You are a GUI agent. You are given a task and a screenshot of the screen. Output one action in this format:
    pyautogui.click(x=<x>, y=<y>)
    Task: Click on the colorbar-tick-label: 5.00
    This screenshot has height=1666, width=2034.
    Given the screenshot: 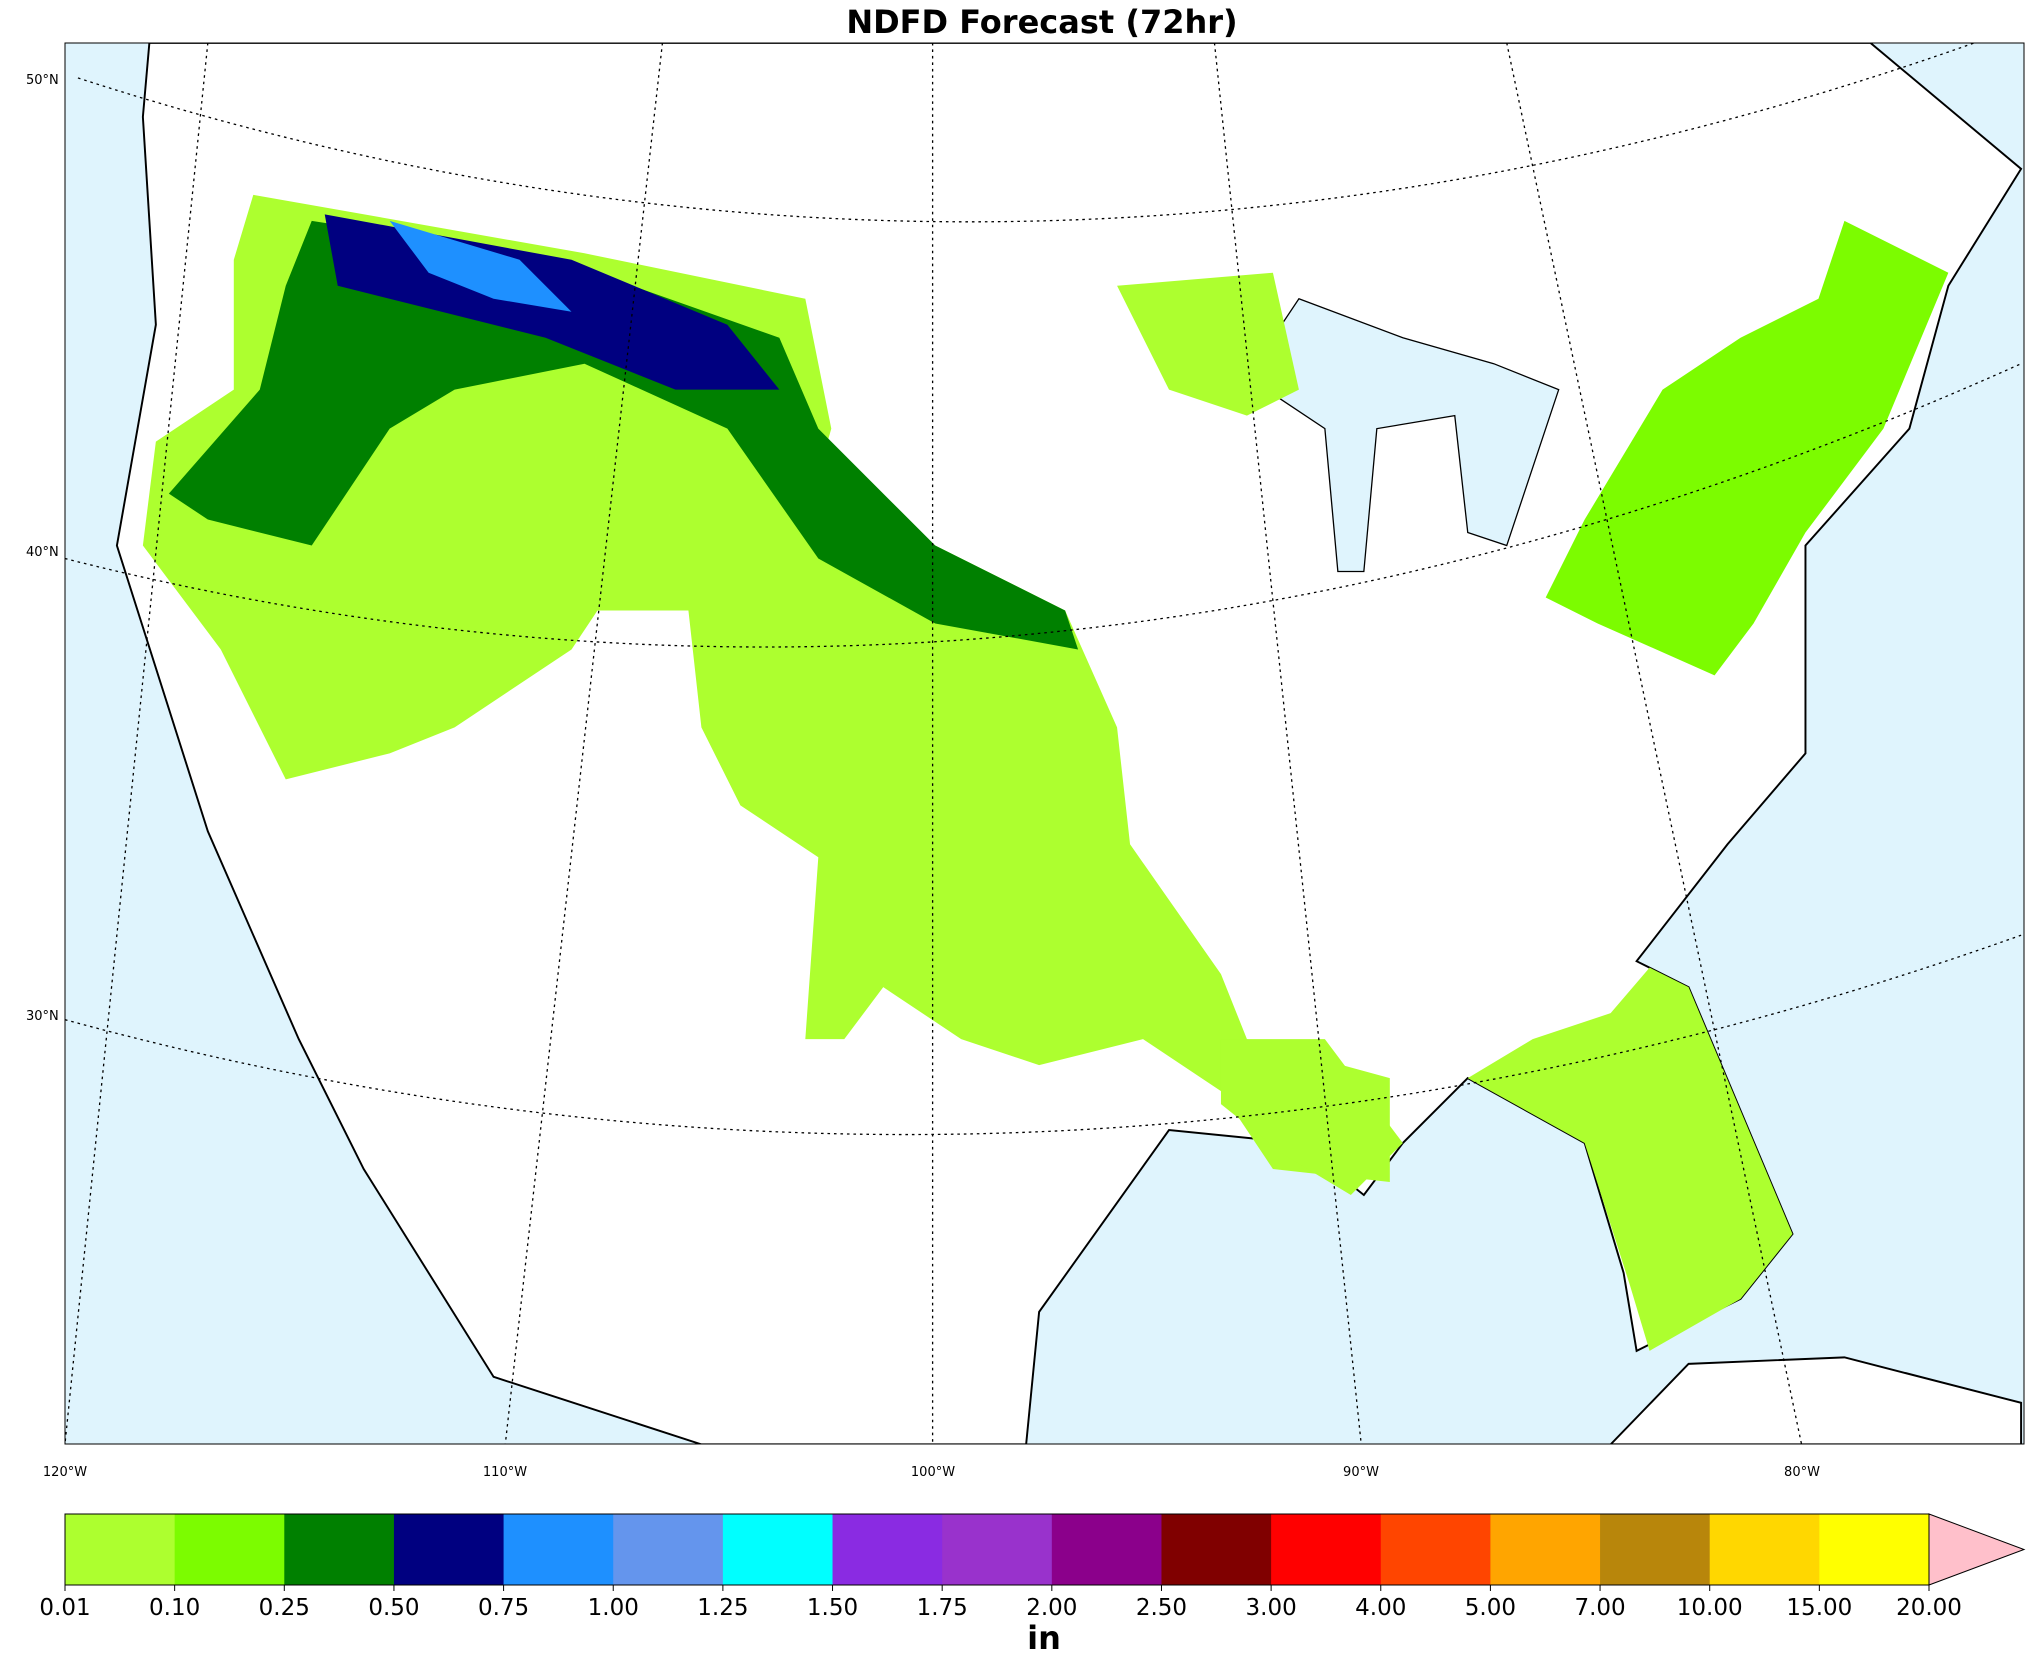 What is the action you would take?
    pyautogui.click(x=1490, y=1608)
    